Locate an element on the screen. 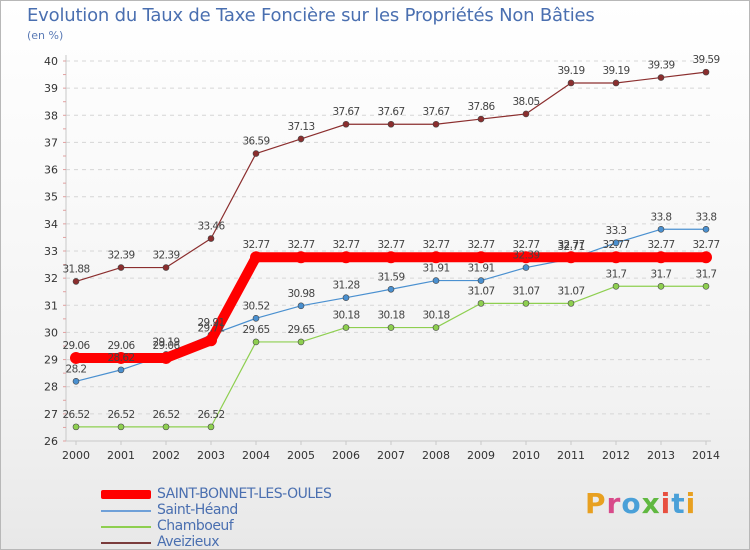 This screenshot has width=750, height=550. x-tick-label: 2009 is located at coordinates (481, 455).